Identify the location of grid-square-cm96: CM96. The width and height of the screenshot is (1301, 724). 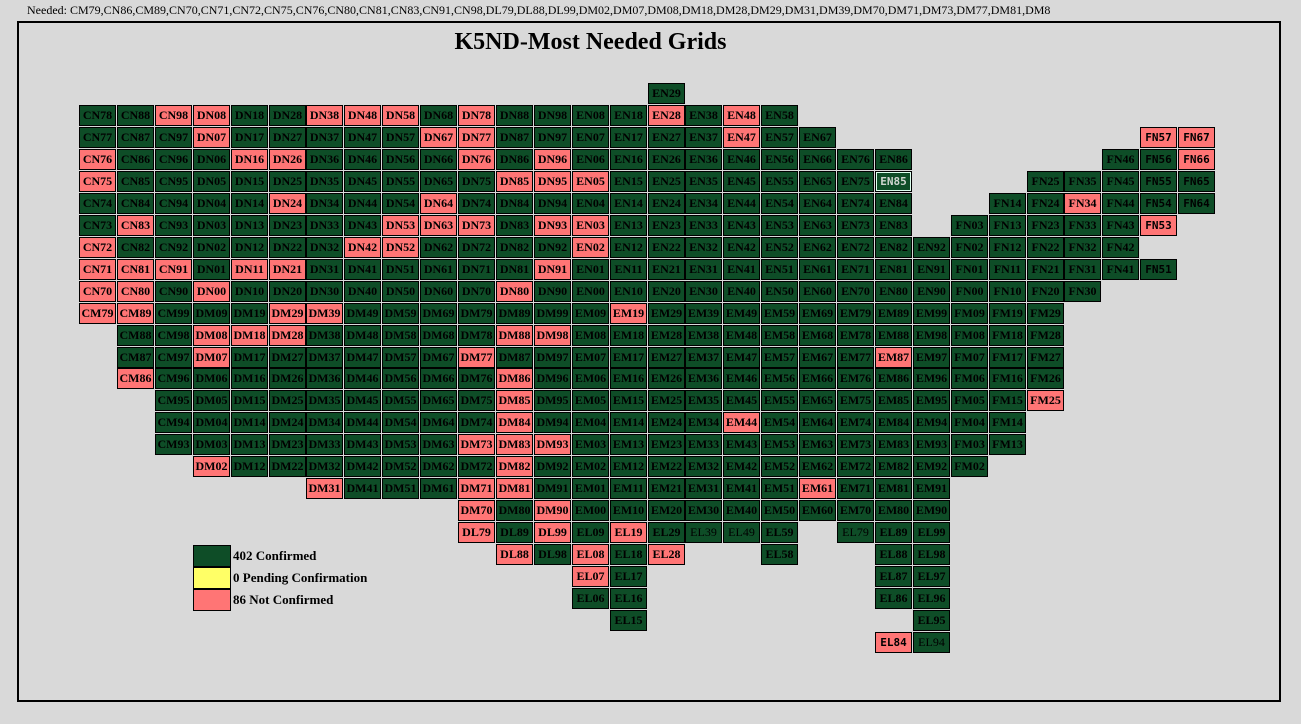
(173, 378).